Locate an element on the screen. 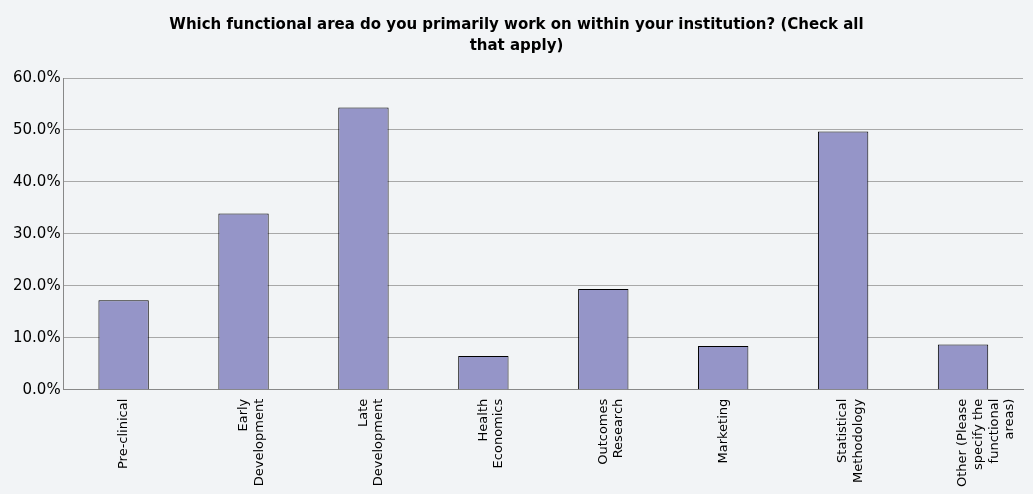 The image size is (1033, 494). x-tick-label: Statistical Methodology is located at coordinates (850, 440).